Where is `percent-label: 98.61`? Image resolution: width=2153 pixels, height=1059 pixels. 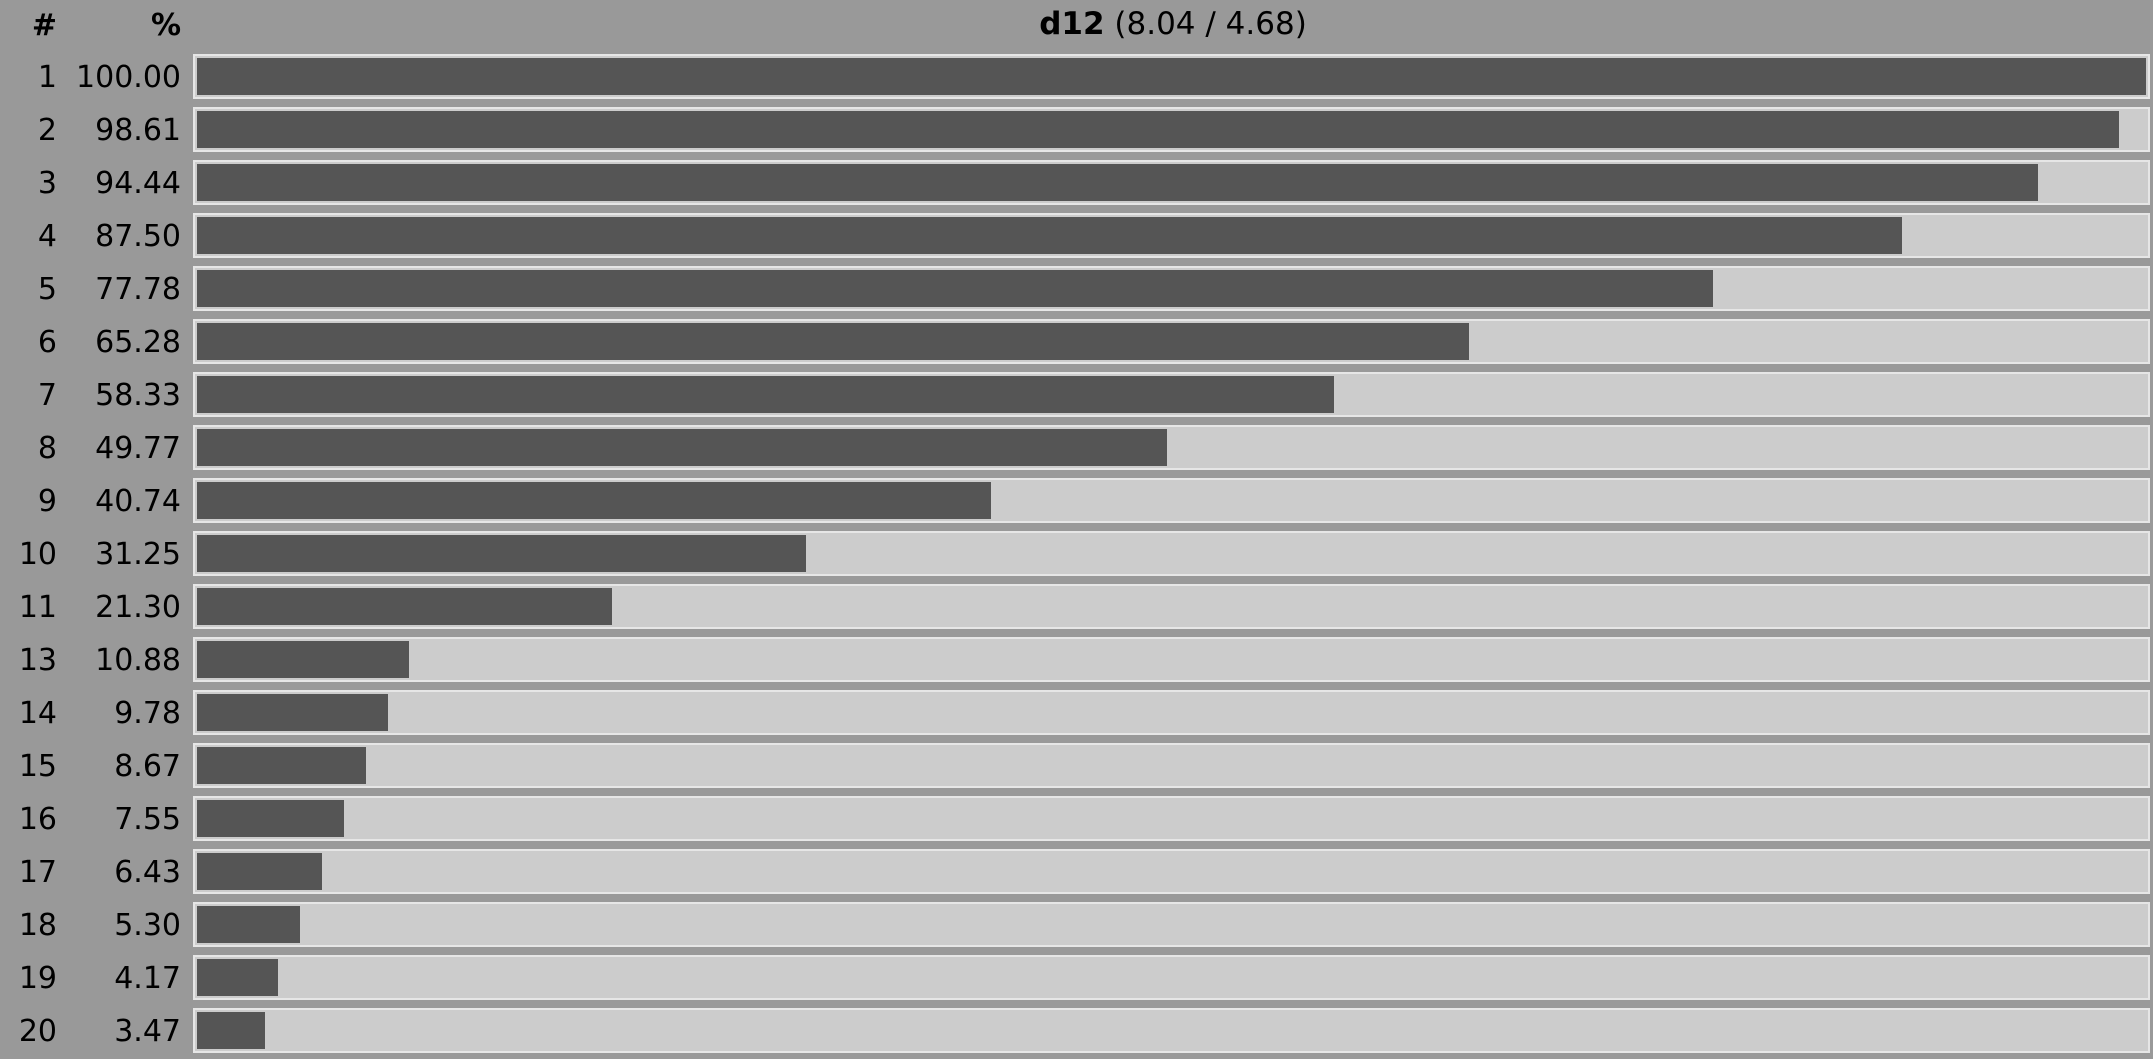 percent-label: 98.61 is located at coordinates (138, 130).